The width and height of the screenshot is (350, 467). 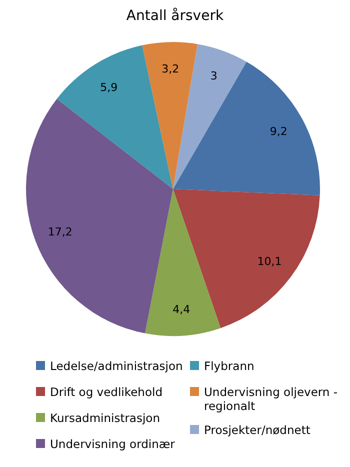 I want to click on data-label: 3,2, so click(x=171, y=69).